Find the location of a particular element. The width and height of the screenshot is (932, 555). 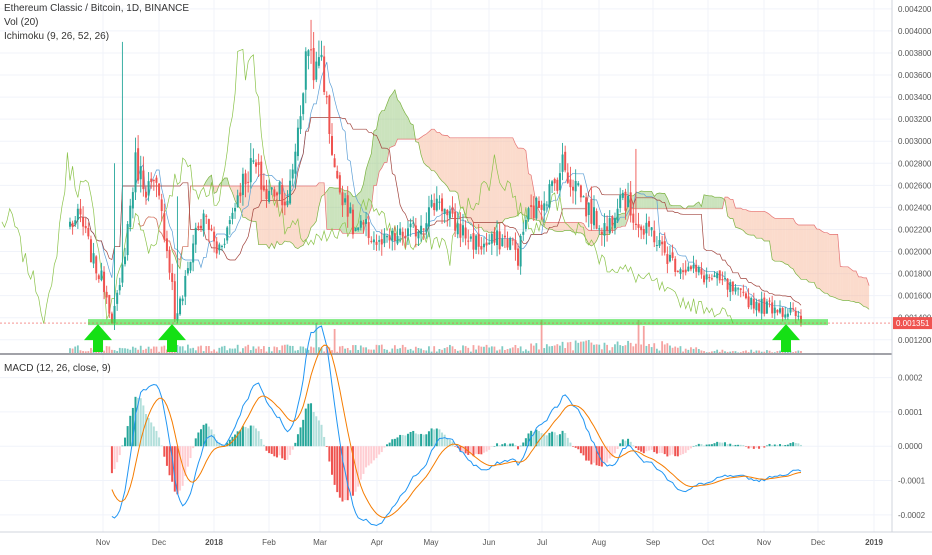

time-tick-label: Apr is located at coordinates (377, 542).